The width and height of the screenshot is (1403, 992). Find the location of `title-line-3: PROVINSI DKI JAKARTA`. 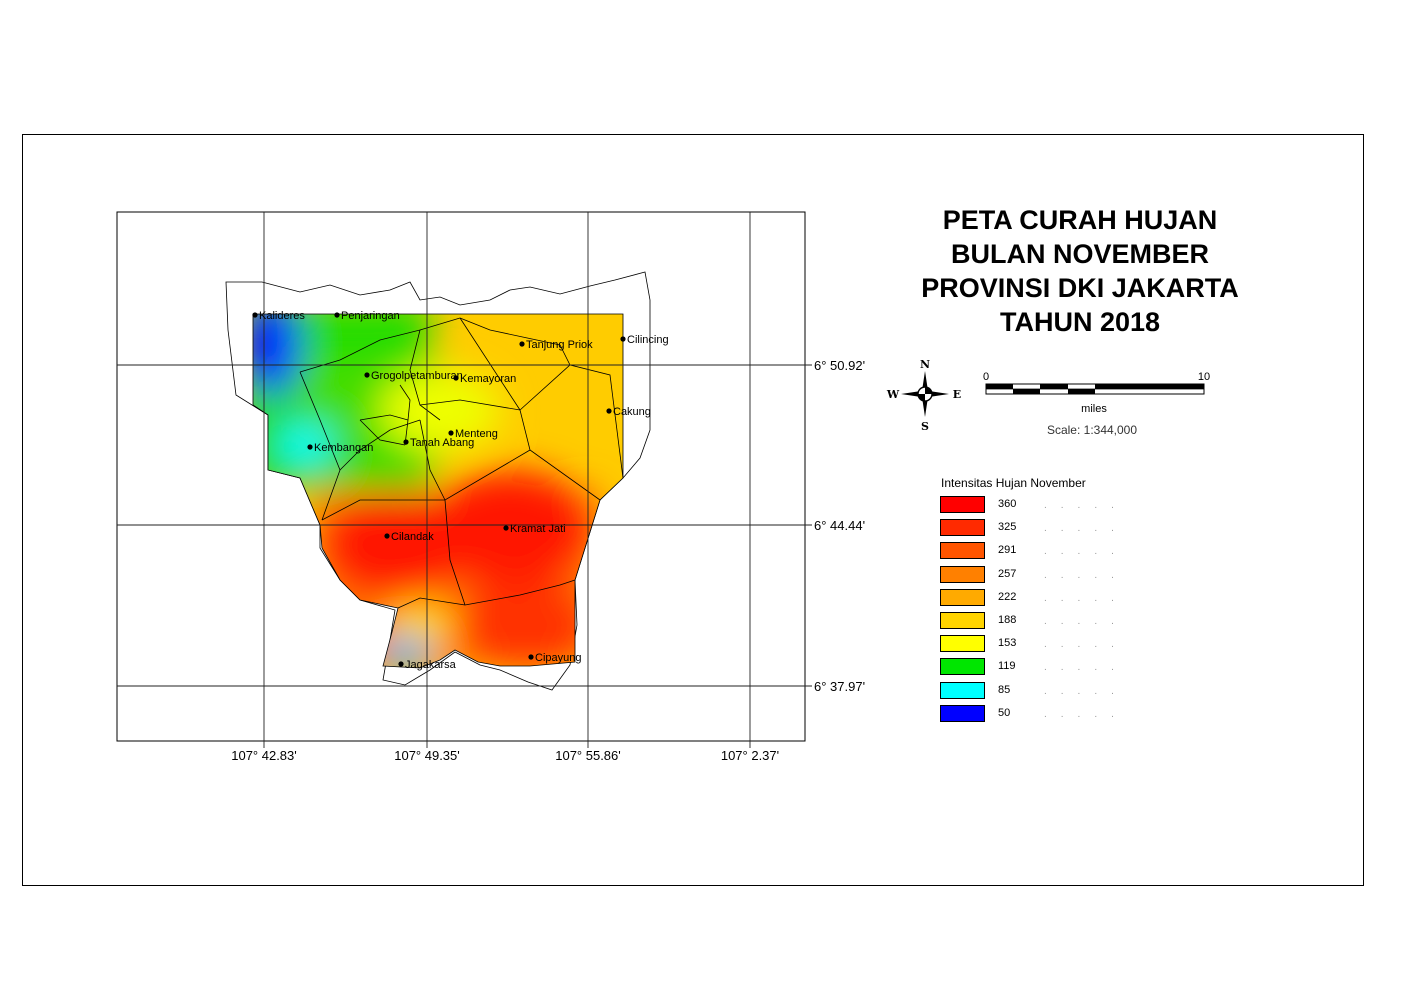

title-line-3: PROVINSI DKI JAKARTA is located at coordinates (1080, 288).